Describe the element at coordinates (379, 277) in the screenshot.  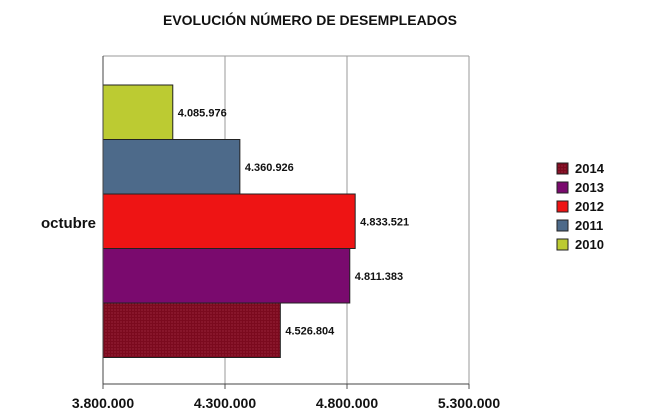
I see `data-label-2013: 4.811.383` at that location.